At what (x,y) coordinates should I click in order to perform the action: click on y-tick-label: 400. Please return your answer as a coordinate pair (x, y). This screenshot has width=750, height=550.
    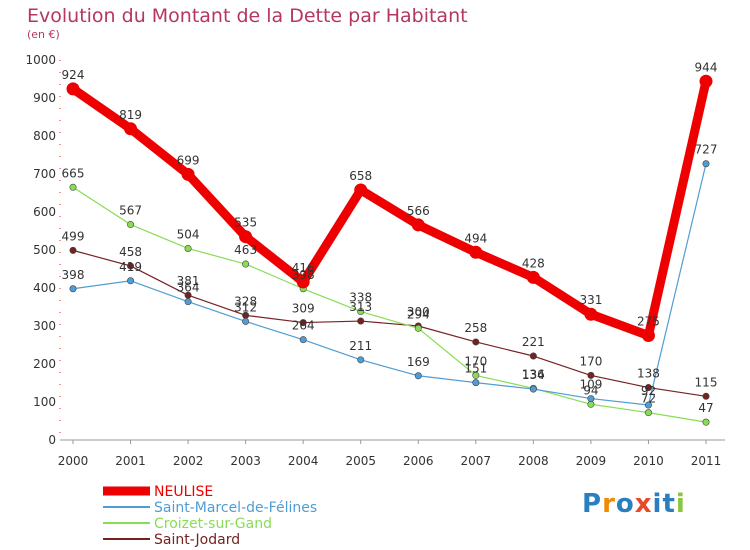
    Looking at the image, I should click on (44, 288).